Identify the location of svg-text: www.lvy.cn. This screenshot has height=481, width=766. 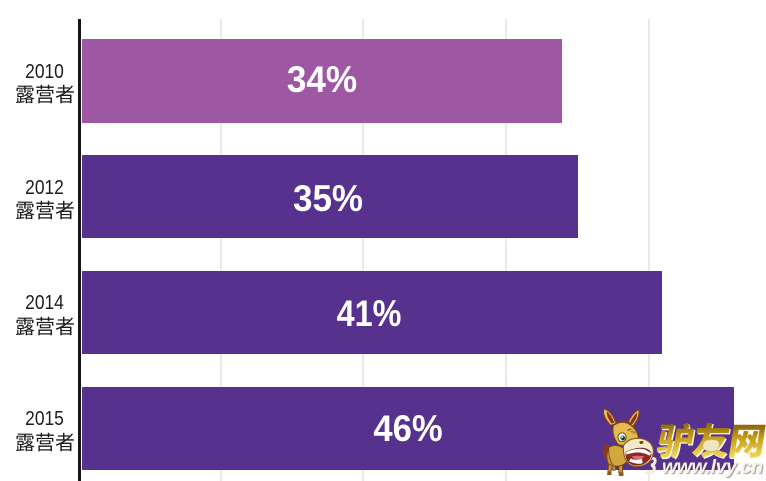
(712, 467).